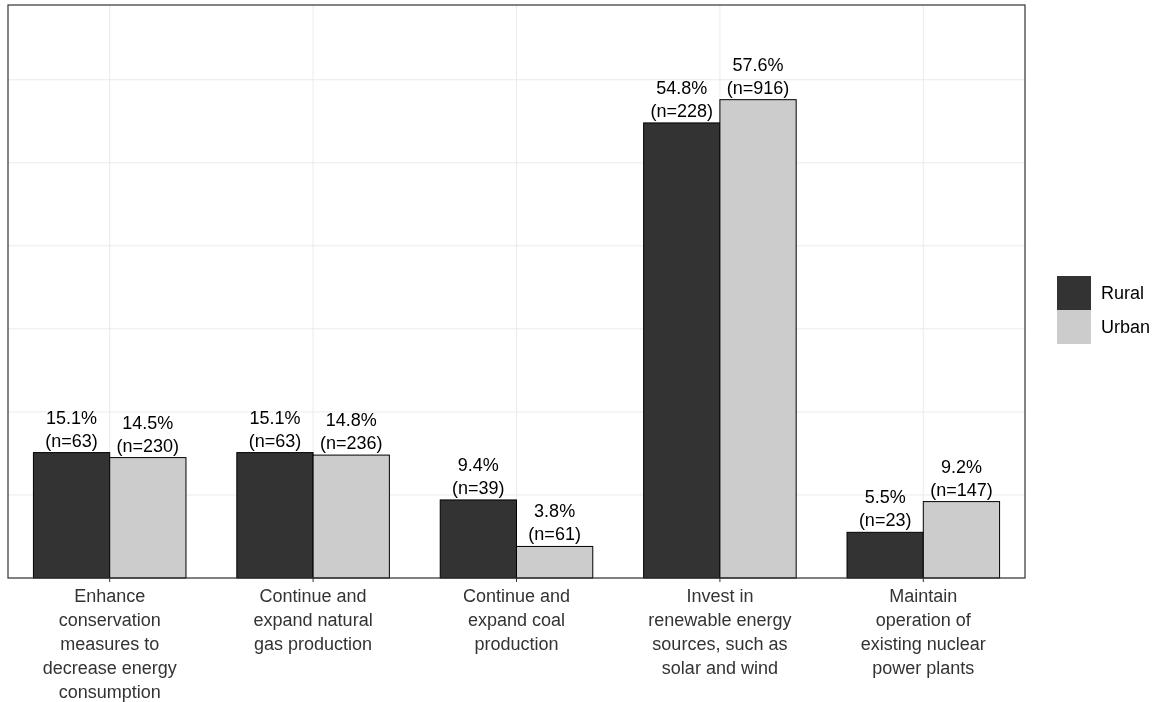  Describe the element at coordinates (758, 76) in the screenshot. I see `data-label: 57.6% (n=916)` at that location.